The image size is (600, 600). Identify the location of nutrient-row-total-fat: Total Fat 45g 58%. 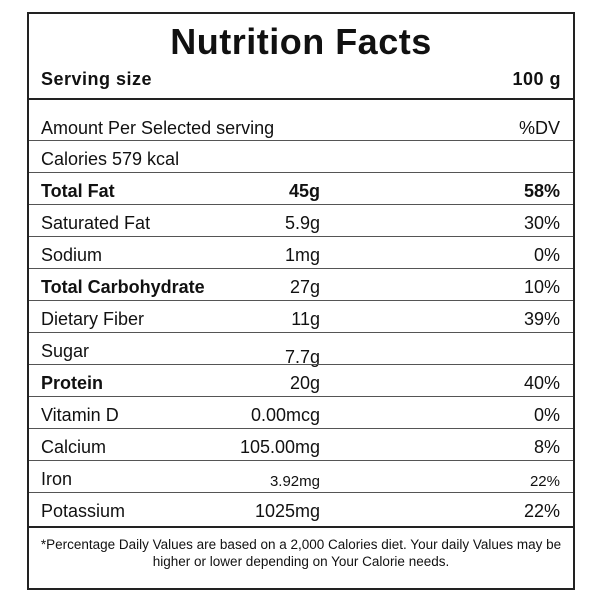
(301, 188).